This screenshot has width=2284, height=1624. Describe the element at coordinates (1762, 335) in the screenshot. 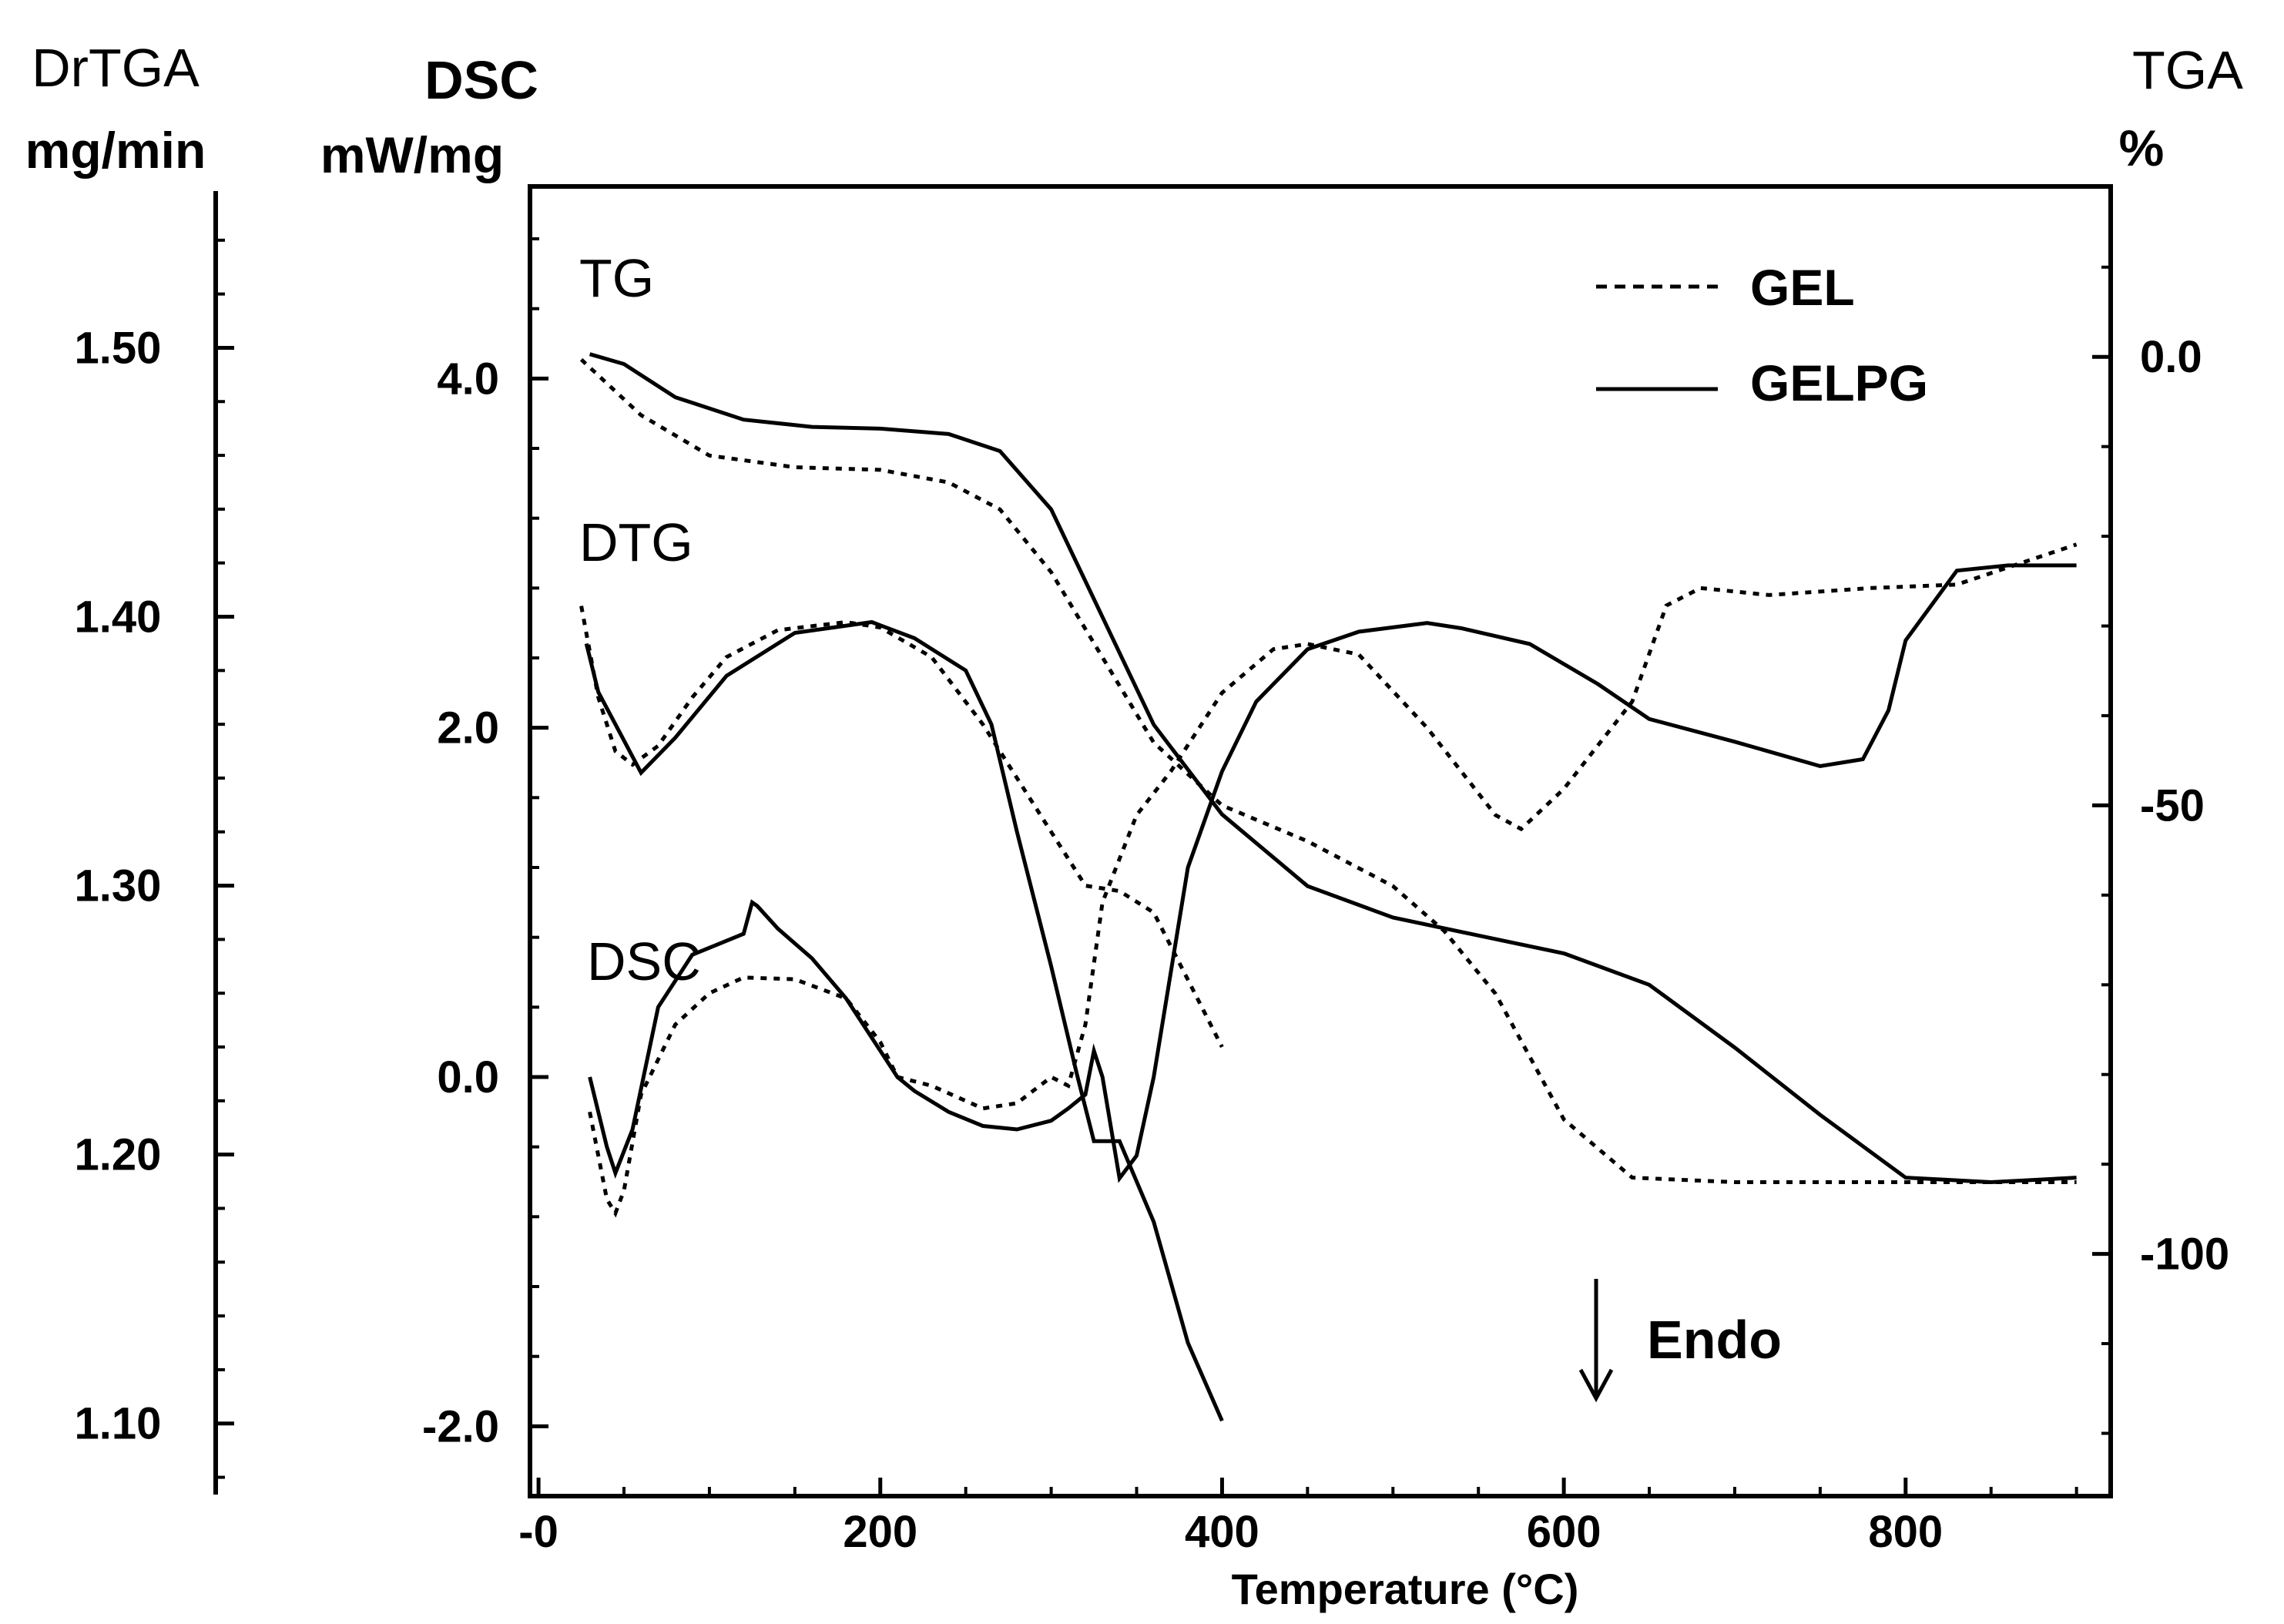

I see `legend: GEL GELPG` at that location.